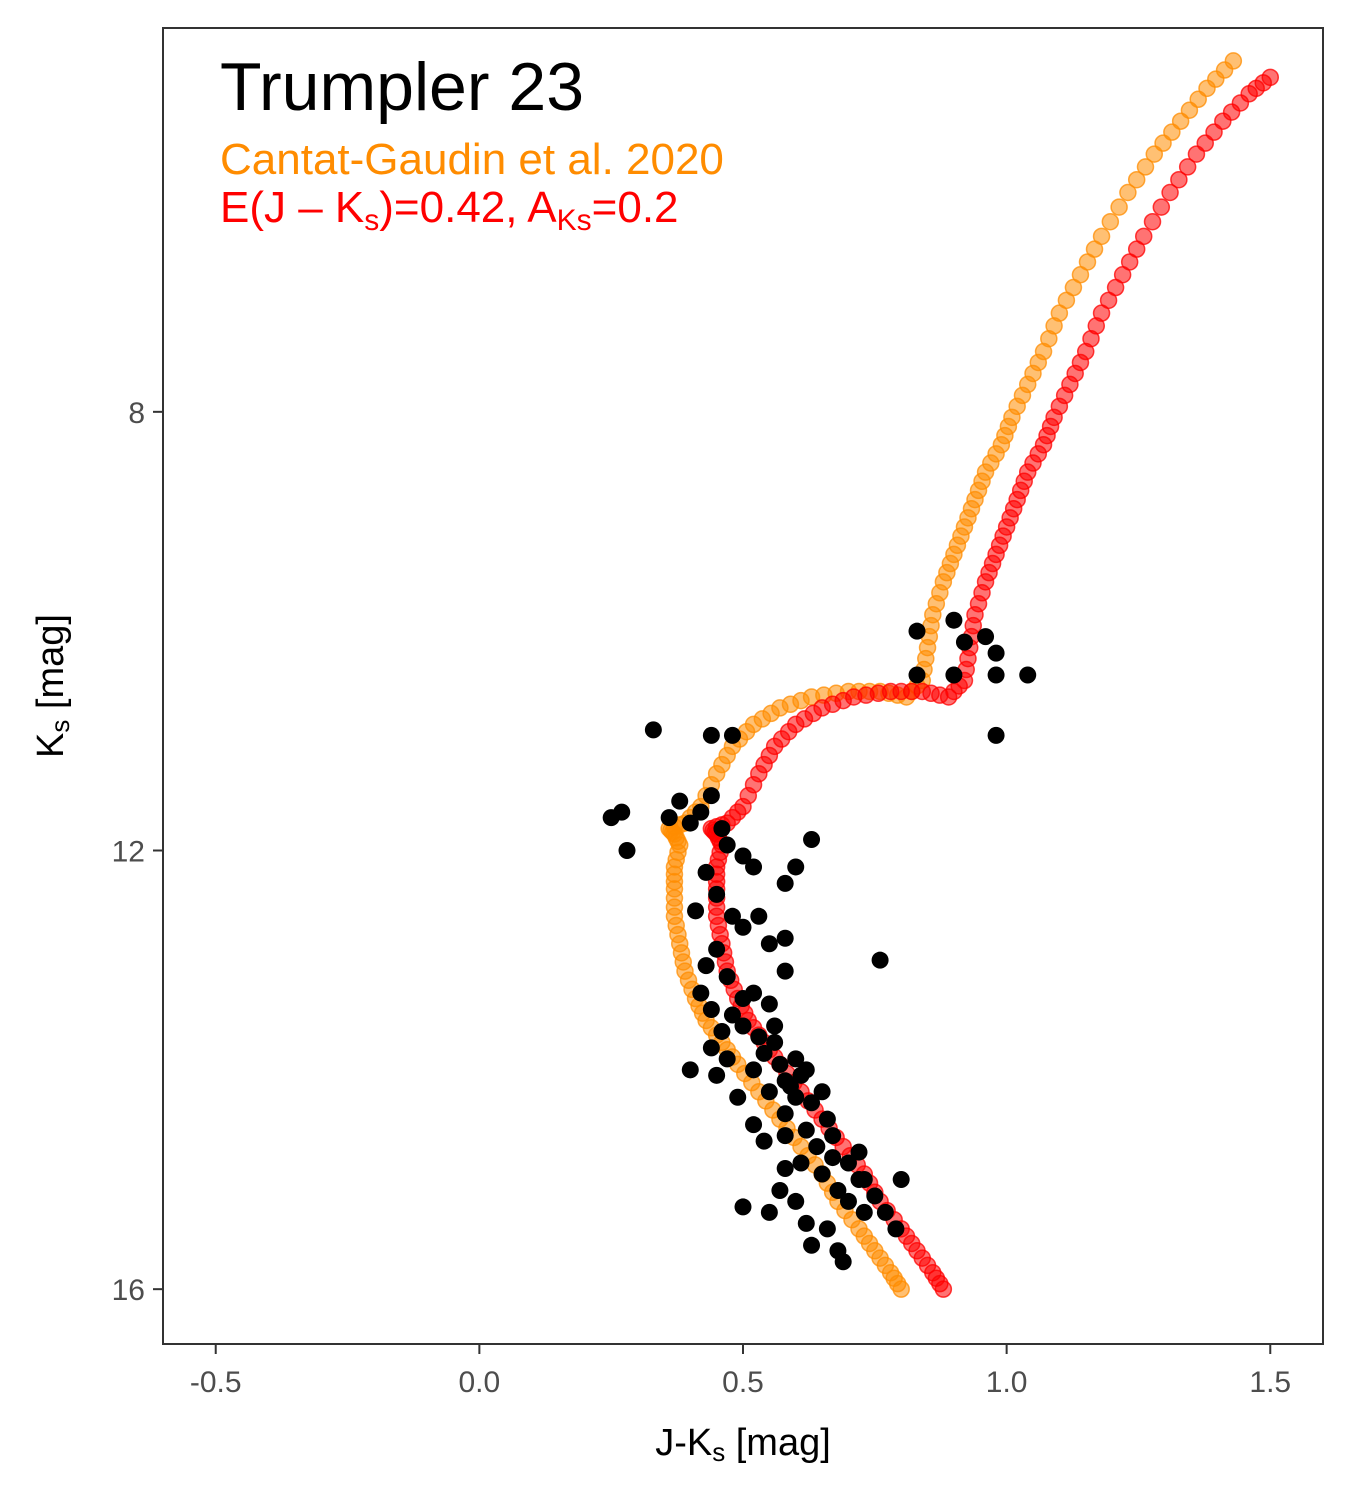 The image size is (1350, 1500). What do you see at coordinates (1007, 1382) in the screenshot?
I see `x-tick-label: 1.0` at bounding box center [1007, 1382].